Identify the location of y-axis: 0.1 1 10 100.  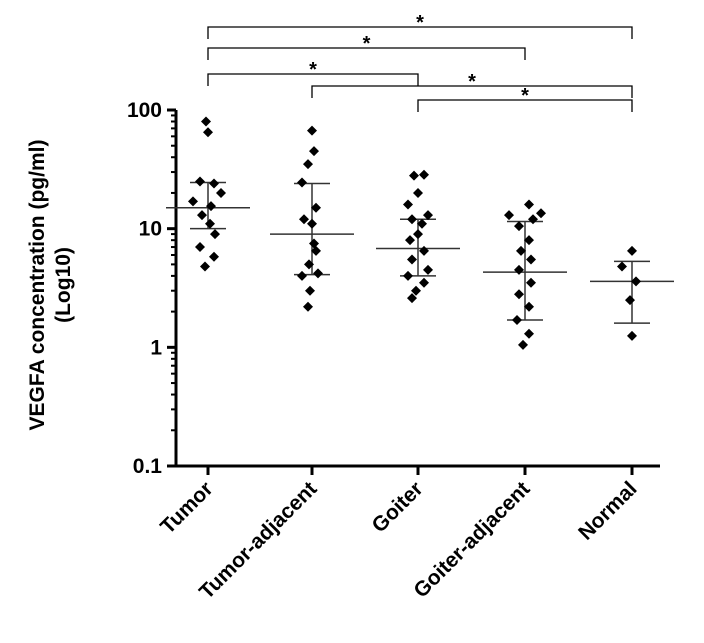
(152, 288).